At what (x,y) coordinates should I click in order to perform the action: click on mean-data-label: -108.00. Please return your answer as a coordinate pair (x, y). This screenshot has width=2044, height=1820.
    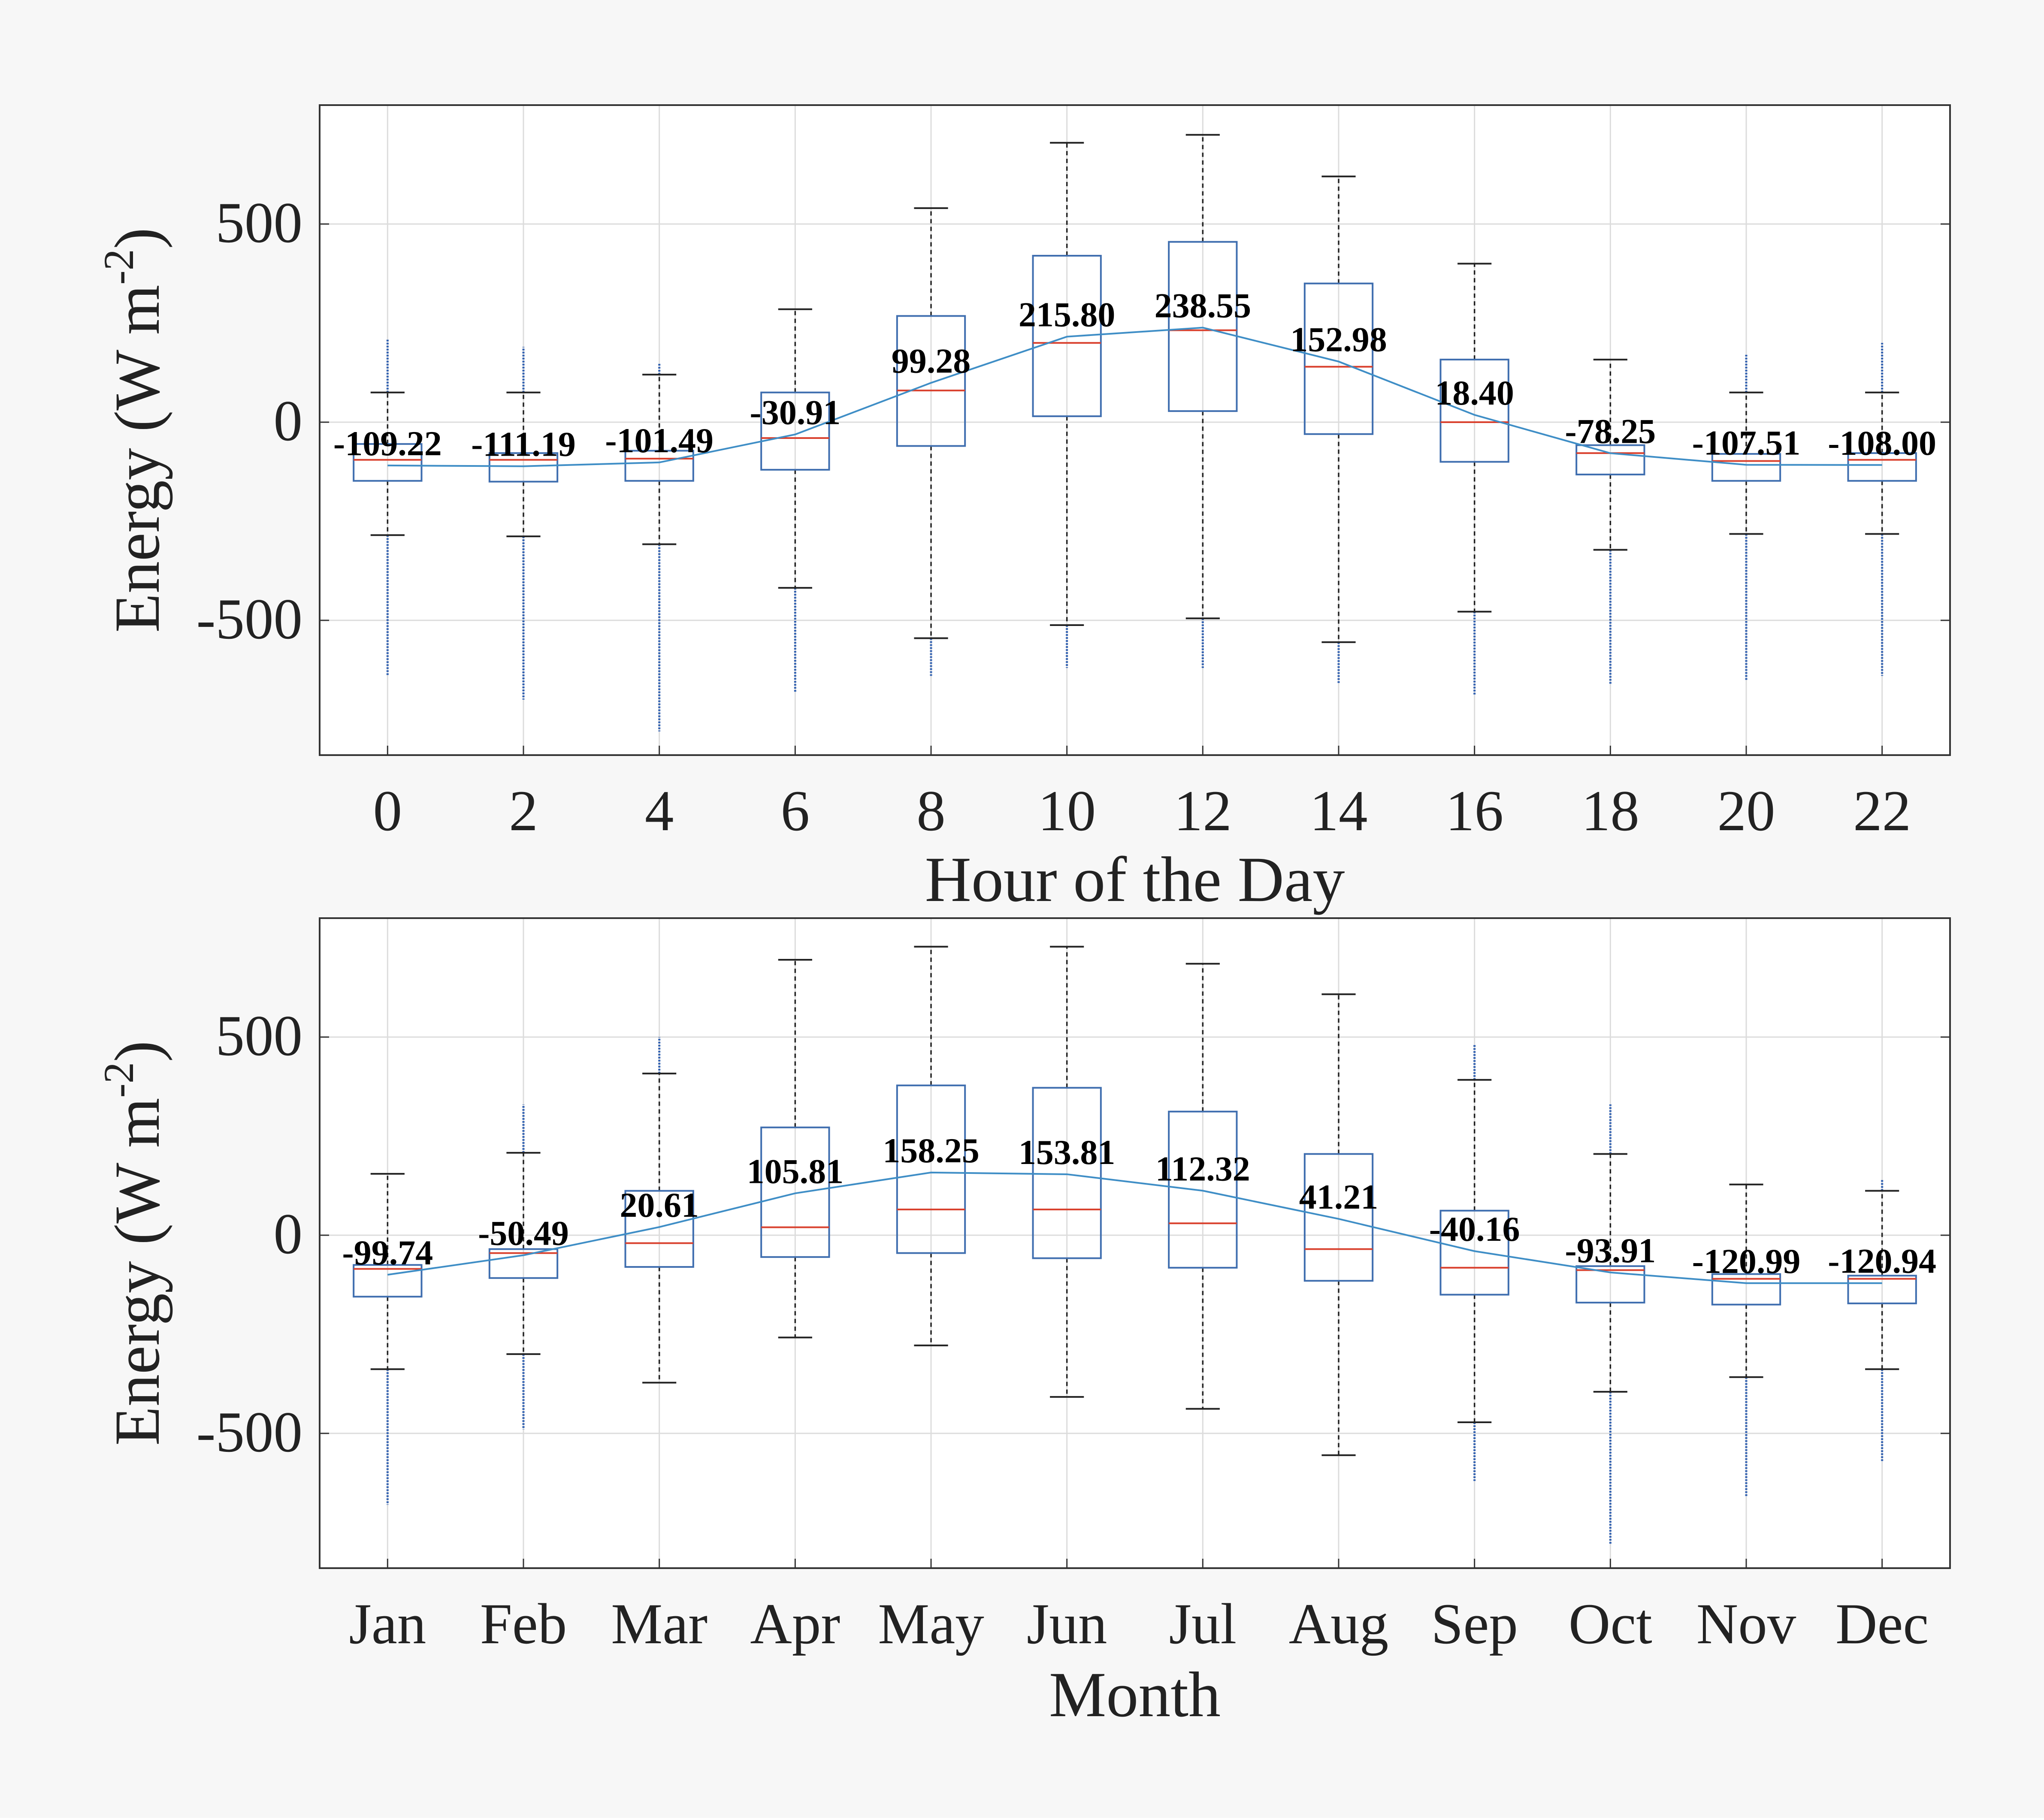
    Looking at the image, I should click on (1882, 443).